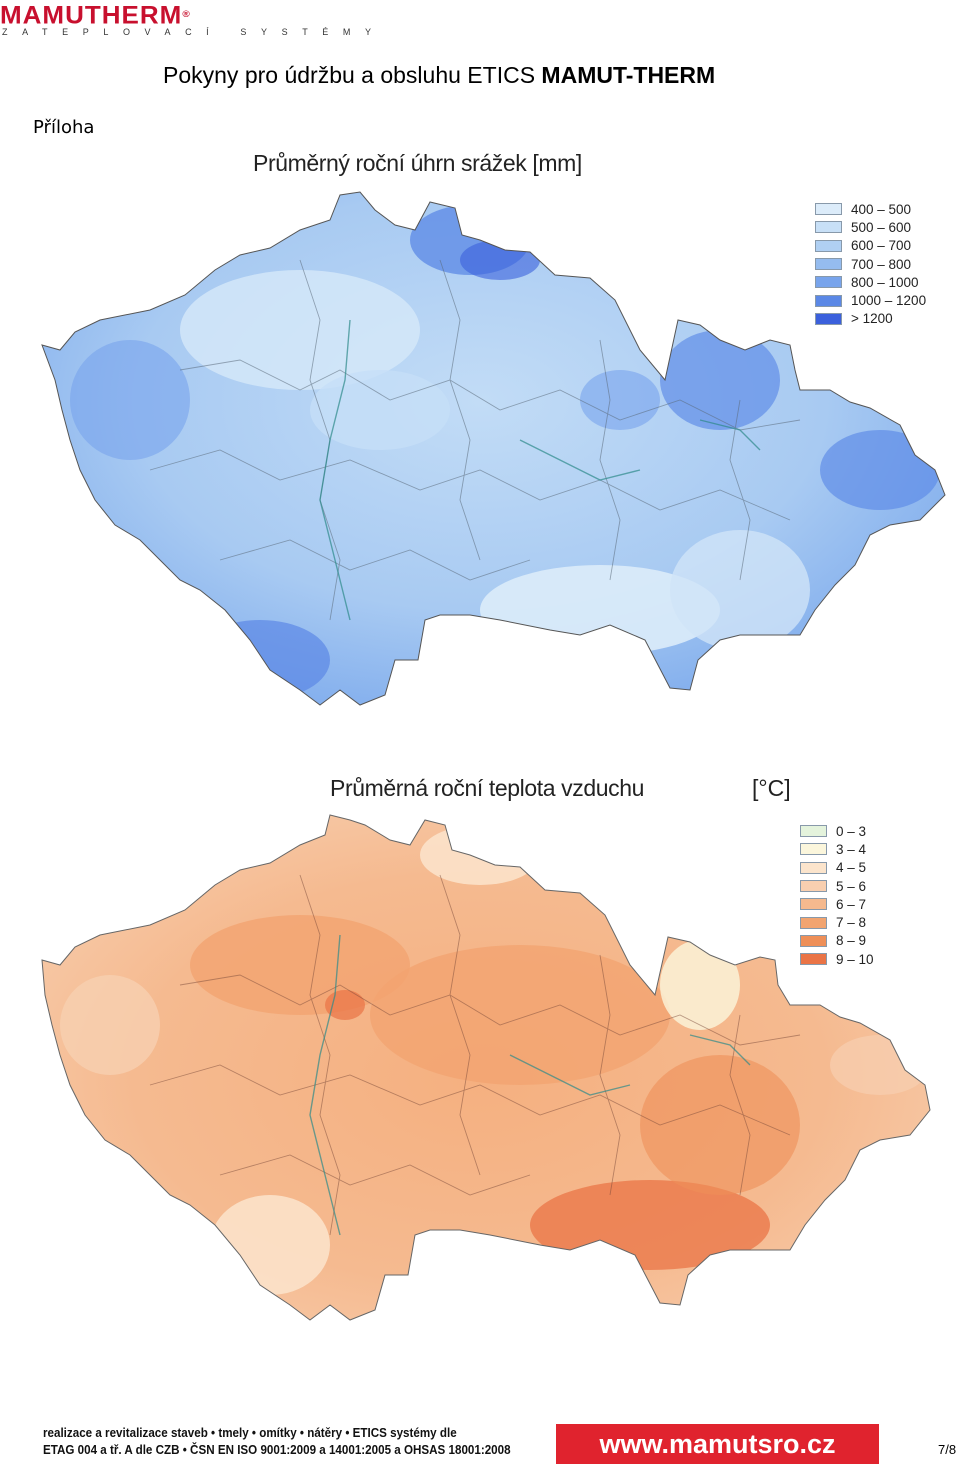 This screenshot has height=1470, width=960. I want to click on legend-label: 9 – 10, so click(855, 959).